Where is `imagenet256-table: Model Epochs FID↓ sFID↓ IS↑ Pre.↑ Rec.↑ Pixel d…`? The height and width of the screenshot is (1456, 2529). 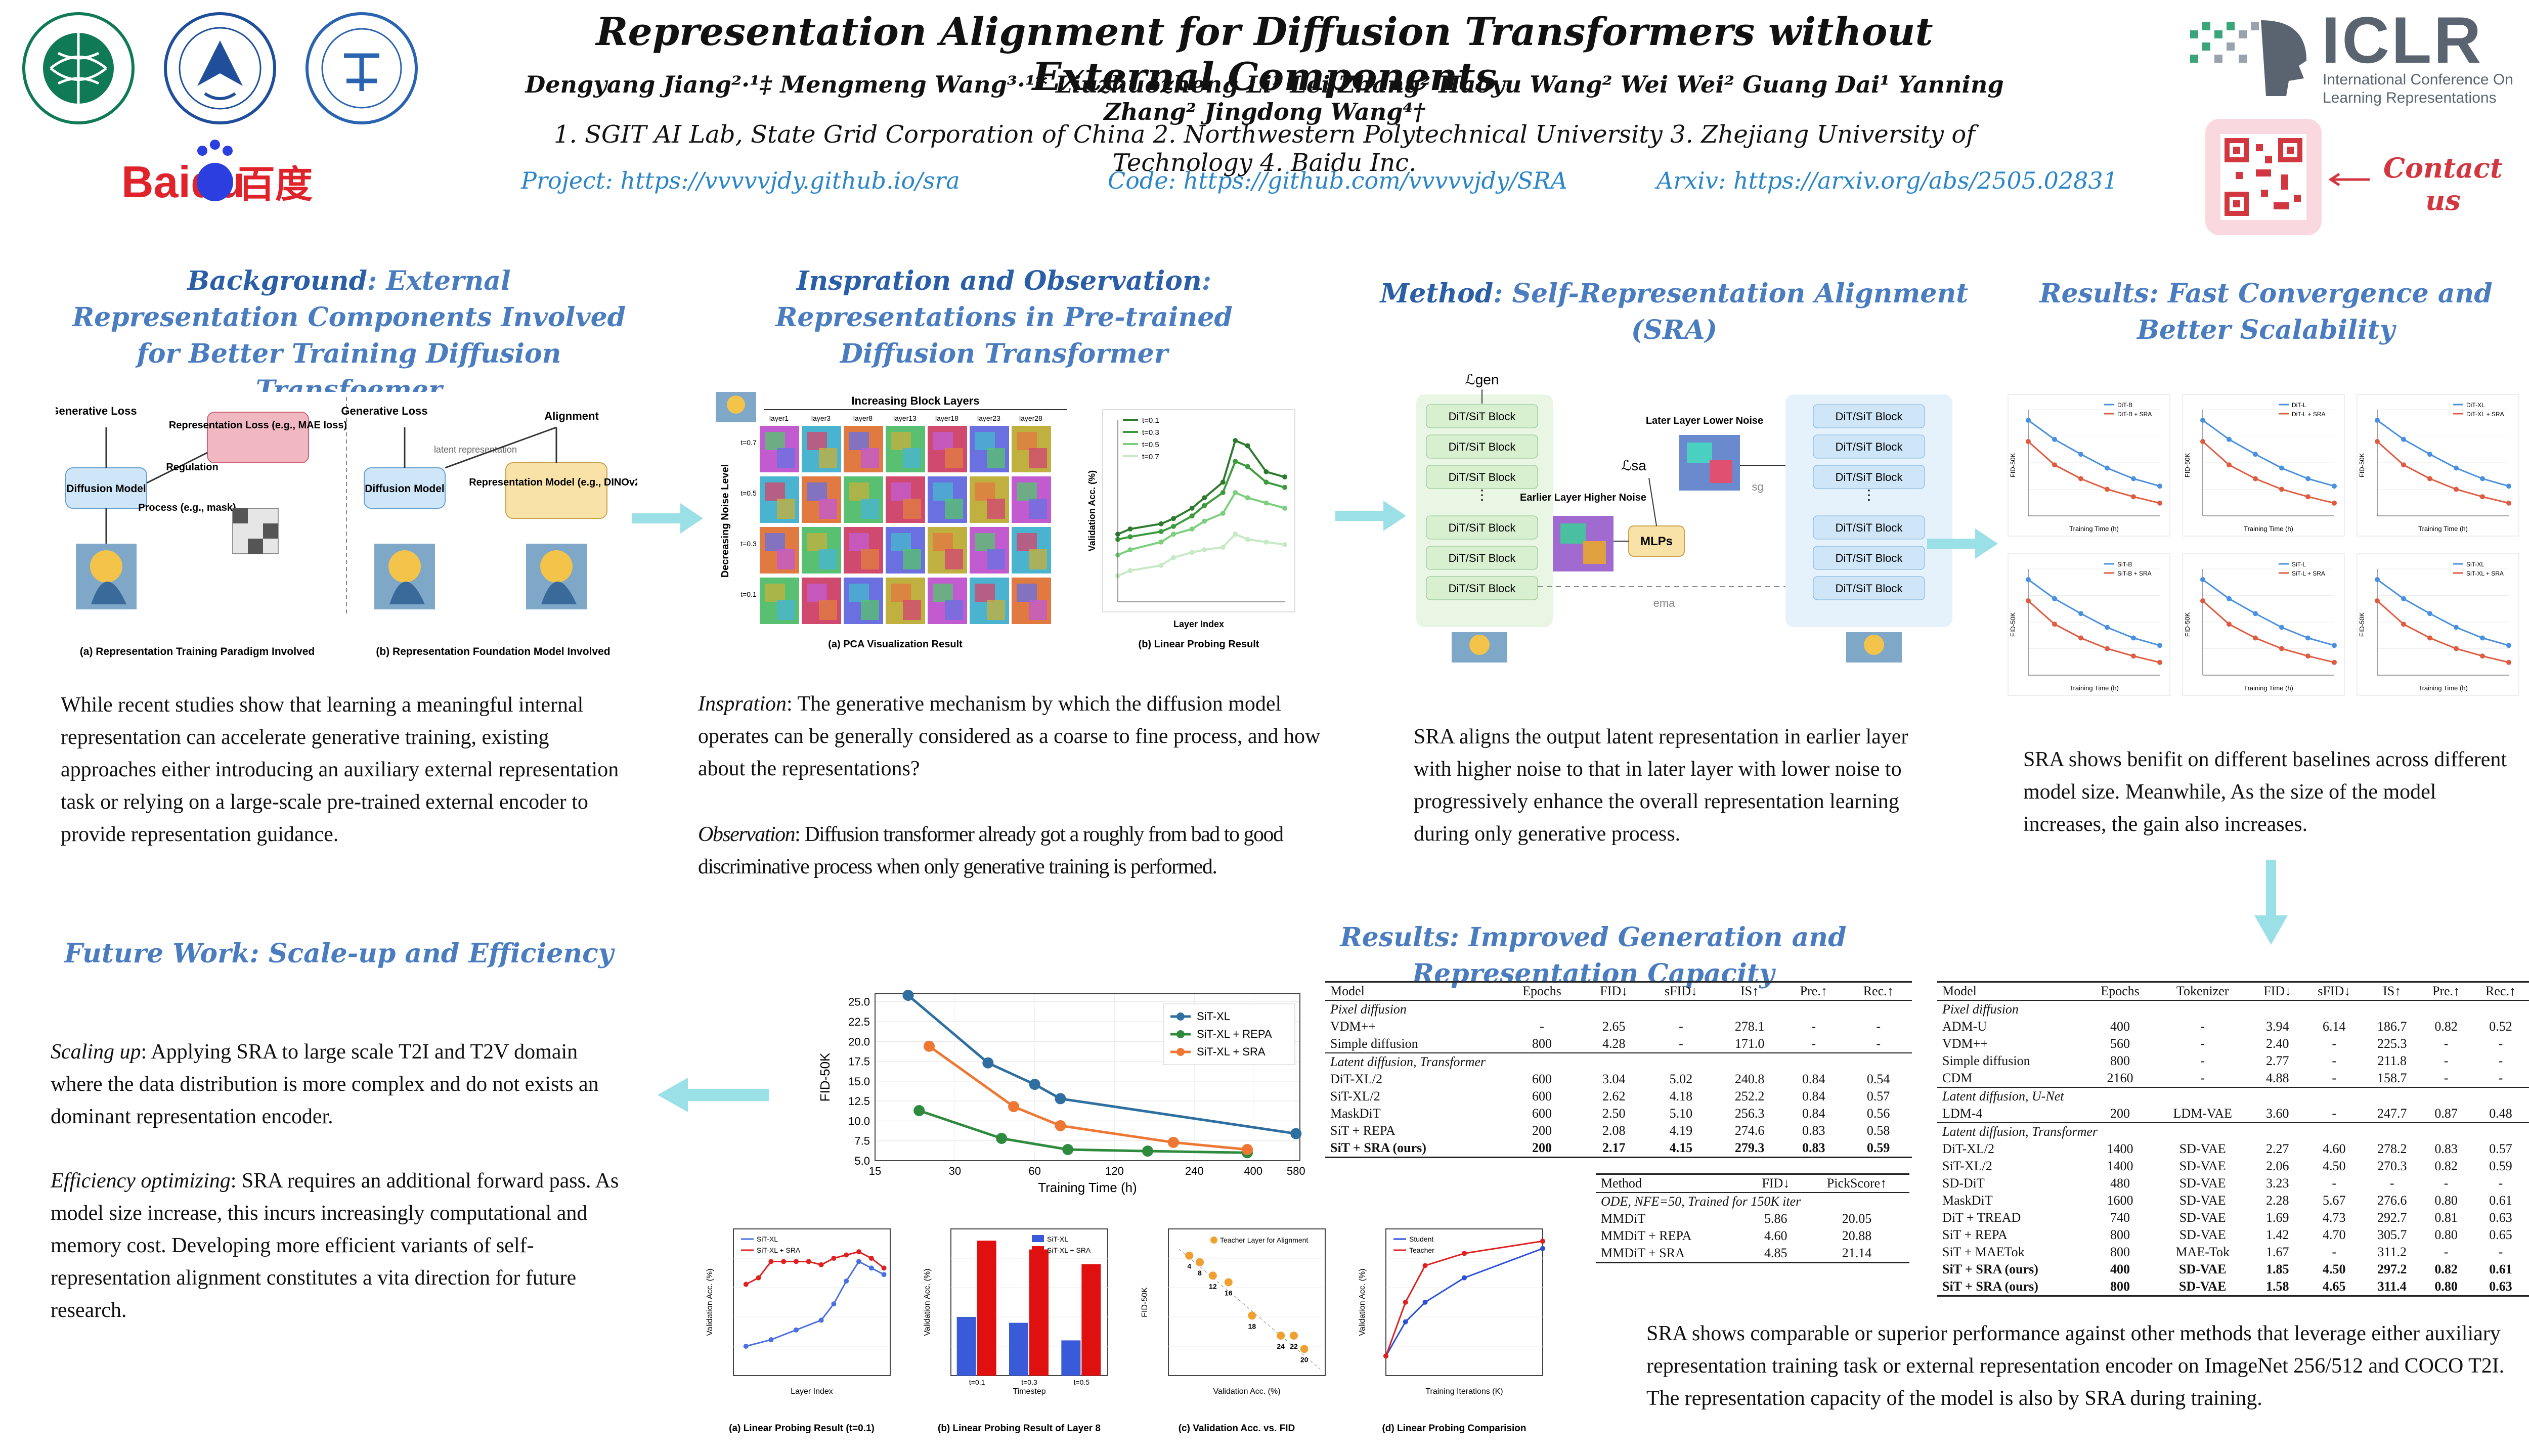 imagenet256-table: Model Epochs FID↓ sFID↓ IS↑ Pre.↑ Rec.↑ Pixel d… is located at coordinates (1618, 1070).